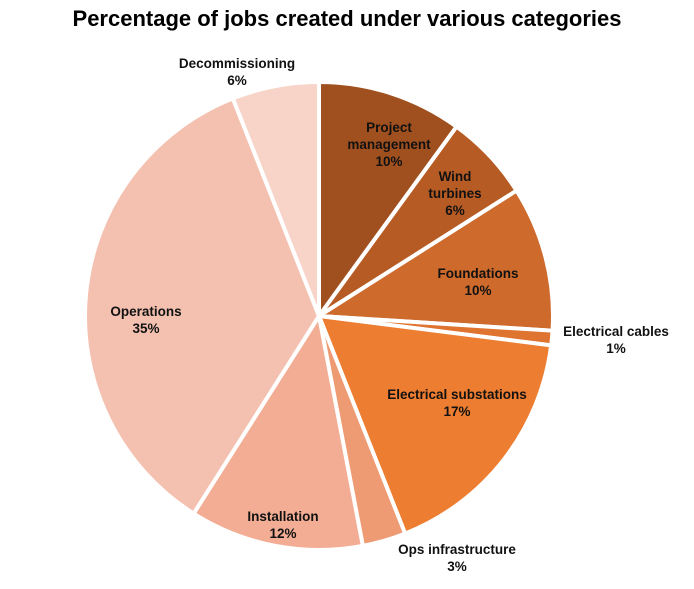 The height and width of the screenshot is (589, 694). I want to click on slice-label-1: Wind turbines 6%, so click(454, 193).